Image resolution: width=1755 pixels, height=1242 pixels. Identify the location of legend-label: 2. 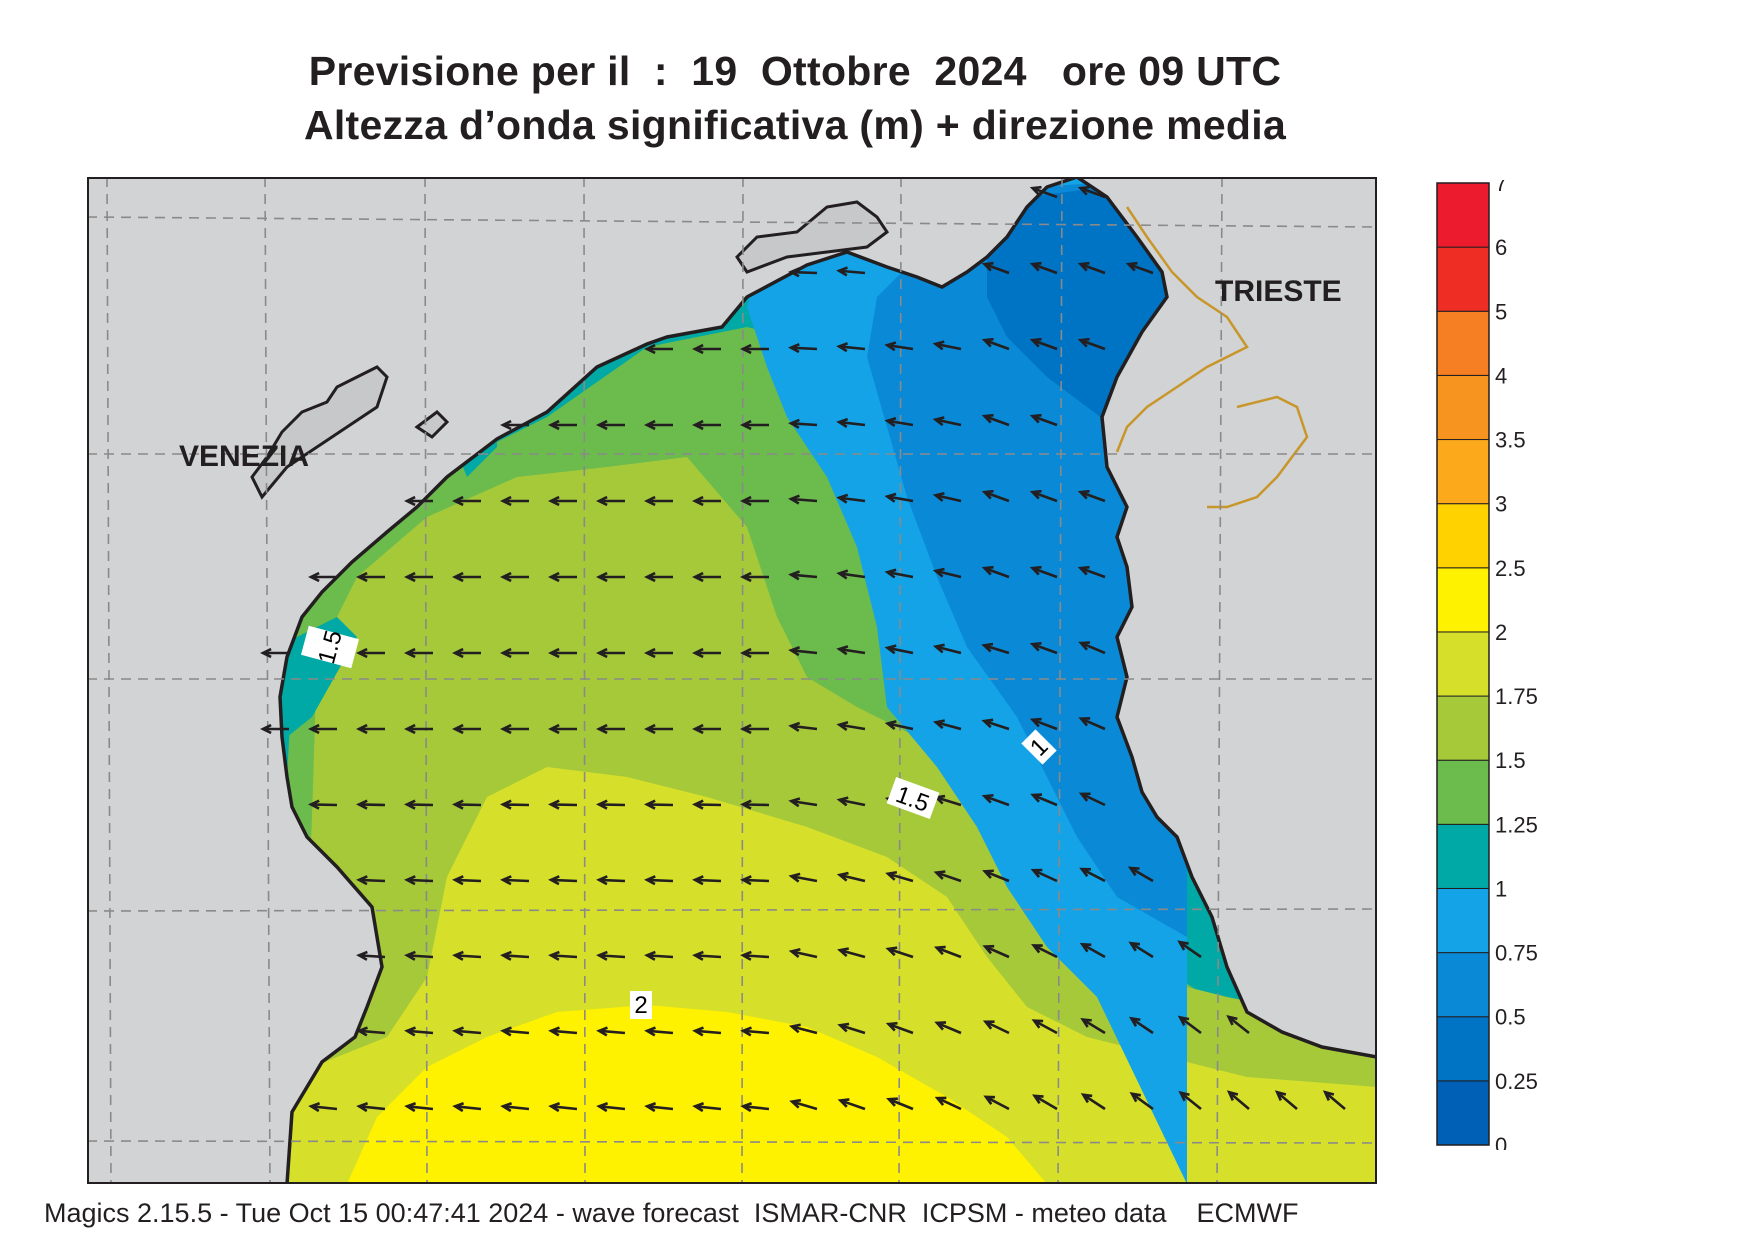
(1501, 632).